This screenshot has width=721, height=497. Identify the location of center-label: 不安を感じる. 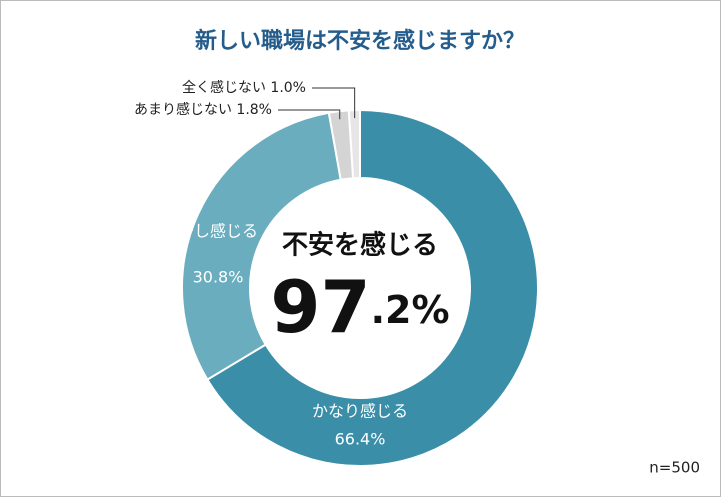
(360, 246).